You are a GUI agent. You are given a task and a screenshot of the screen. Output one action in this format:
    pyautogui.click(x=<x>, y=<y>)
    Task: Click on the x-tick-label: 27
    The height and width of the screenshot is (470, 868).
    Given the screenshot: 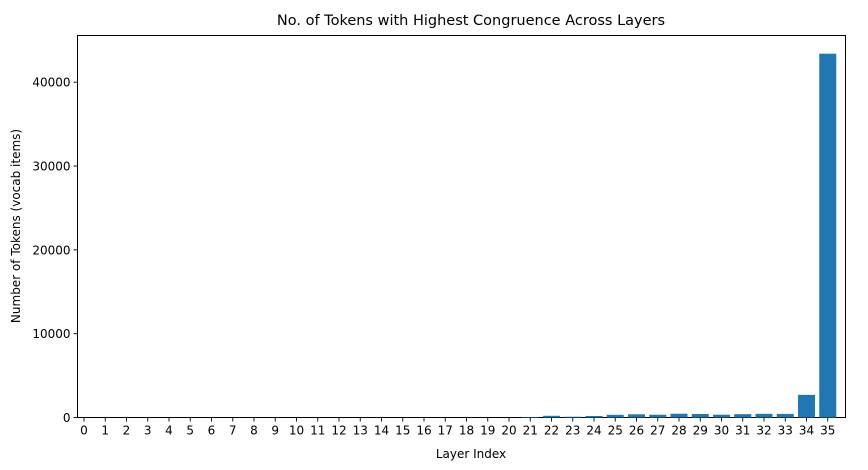 What is the action you would take?
    pyautogui.click(x=657, y=431)
    